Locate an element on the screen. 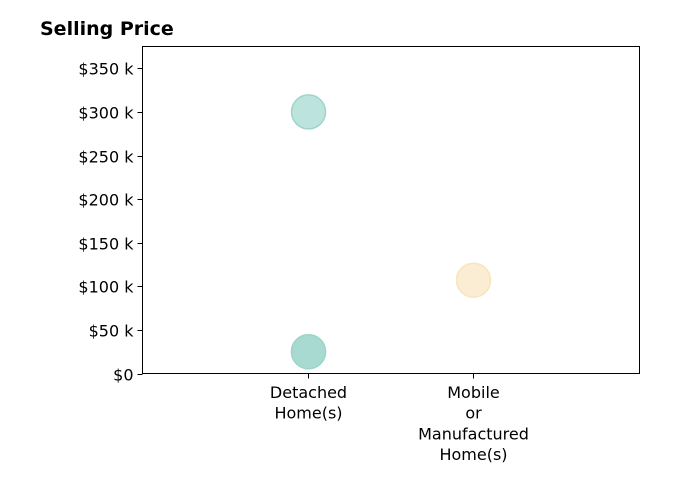 This screenshot has height=503, width=679. y-tick-label: $150 k is located at coordinates (106, 244).